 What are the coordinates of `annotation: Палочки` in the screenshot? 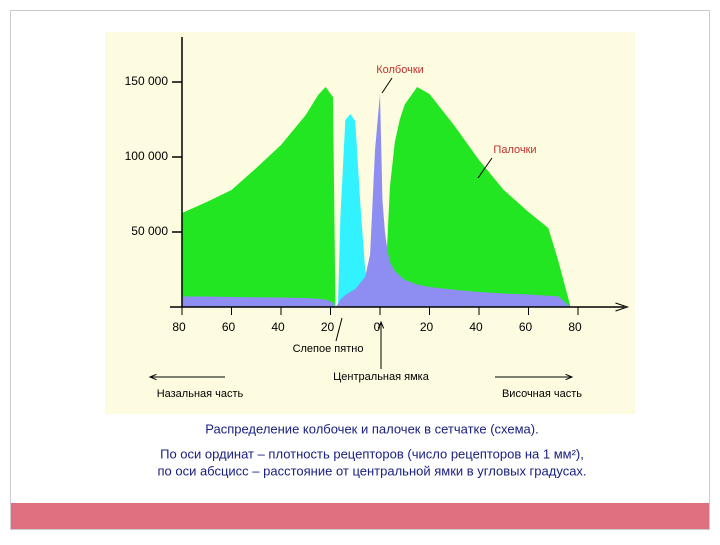 It's located at (514, 150).